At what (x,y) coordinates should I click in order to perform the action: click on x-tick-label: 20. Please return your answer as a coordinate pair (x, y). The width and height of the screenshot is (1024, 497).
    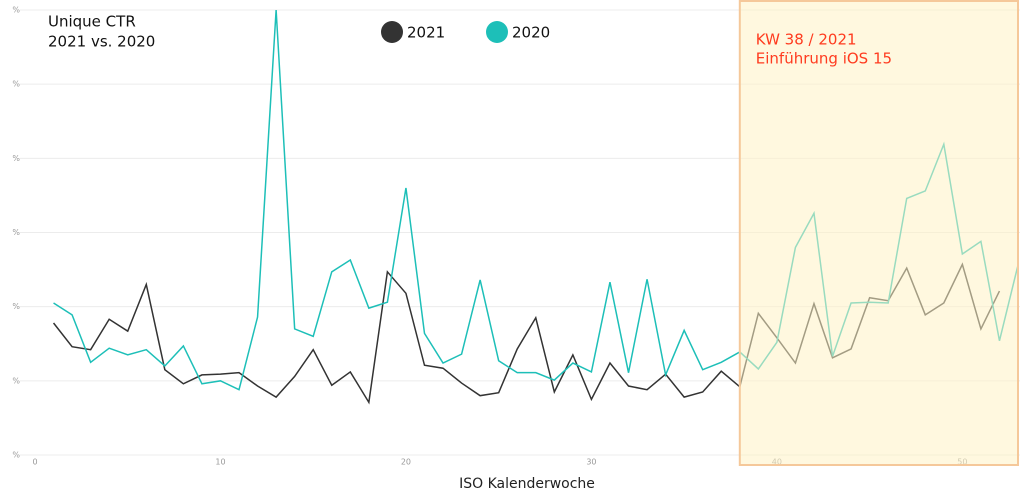
    Looking at the image, I should click on (406, 462).